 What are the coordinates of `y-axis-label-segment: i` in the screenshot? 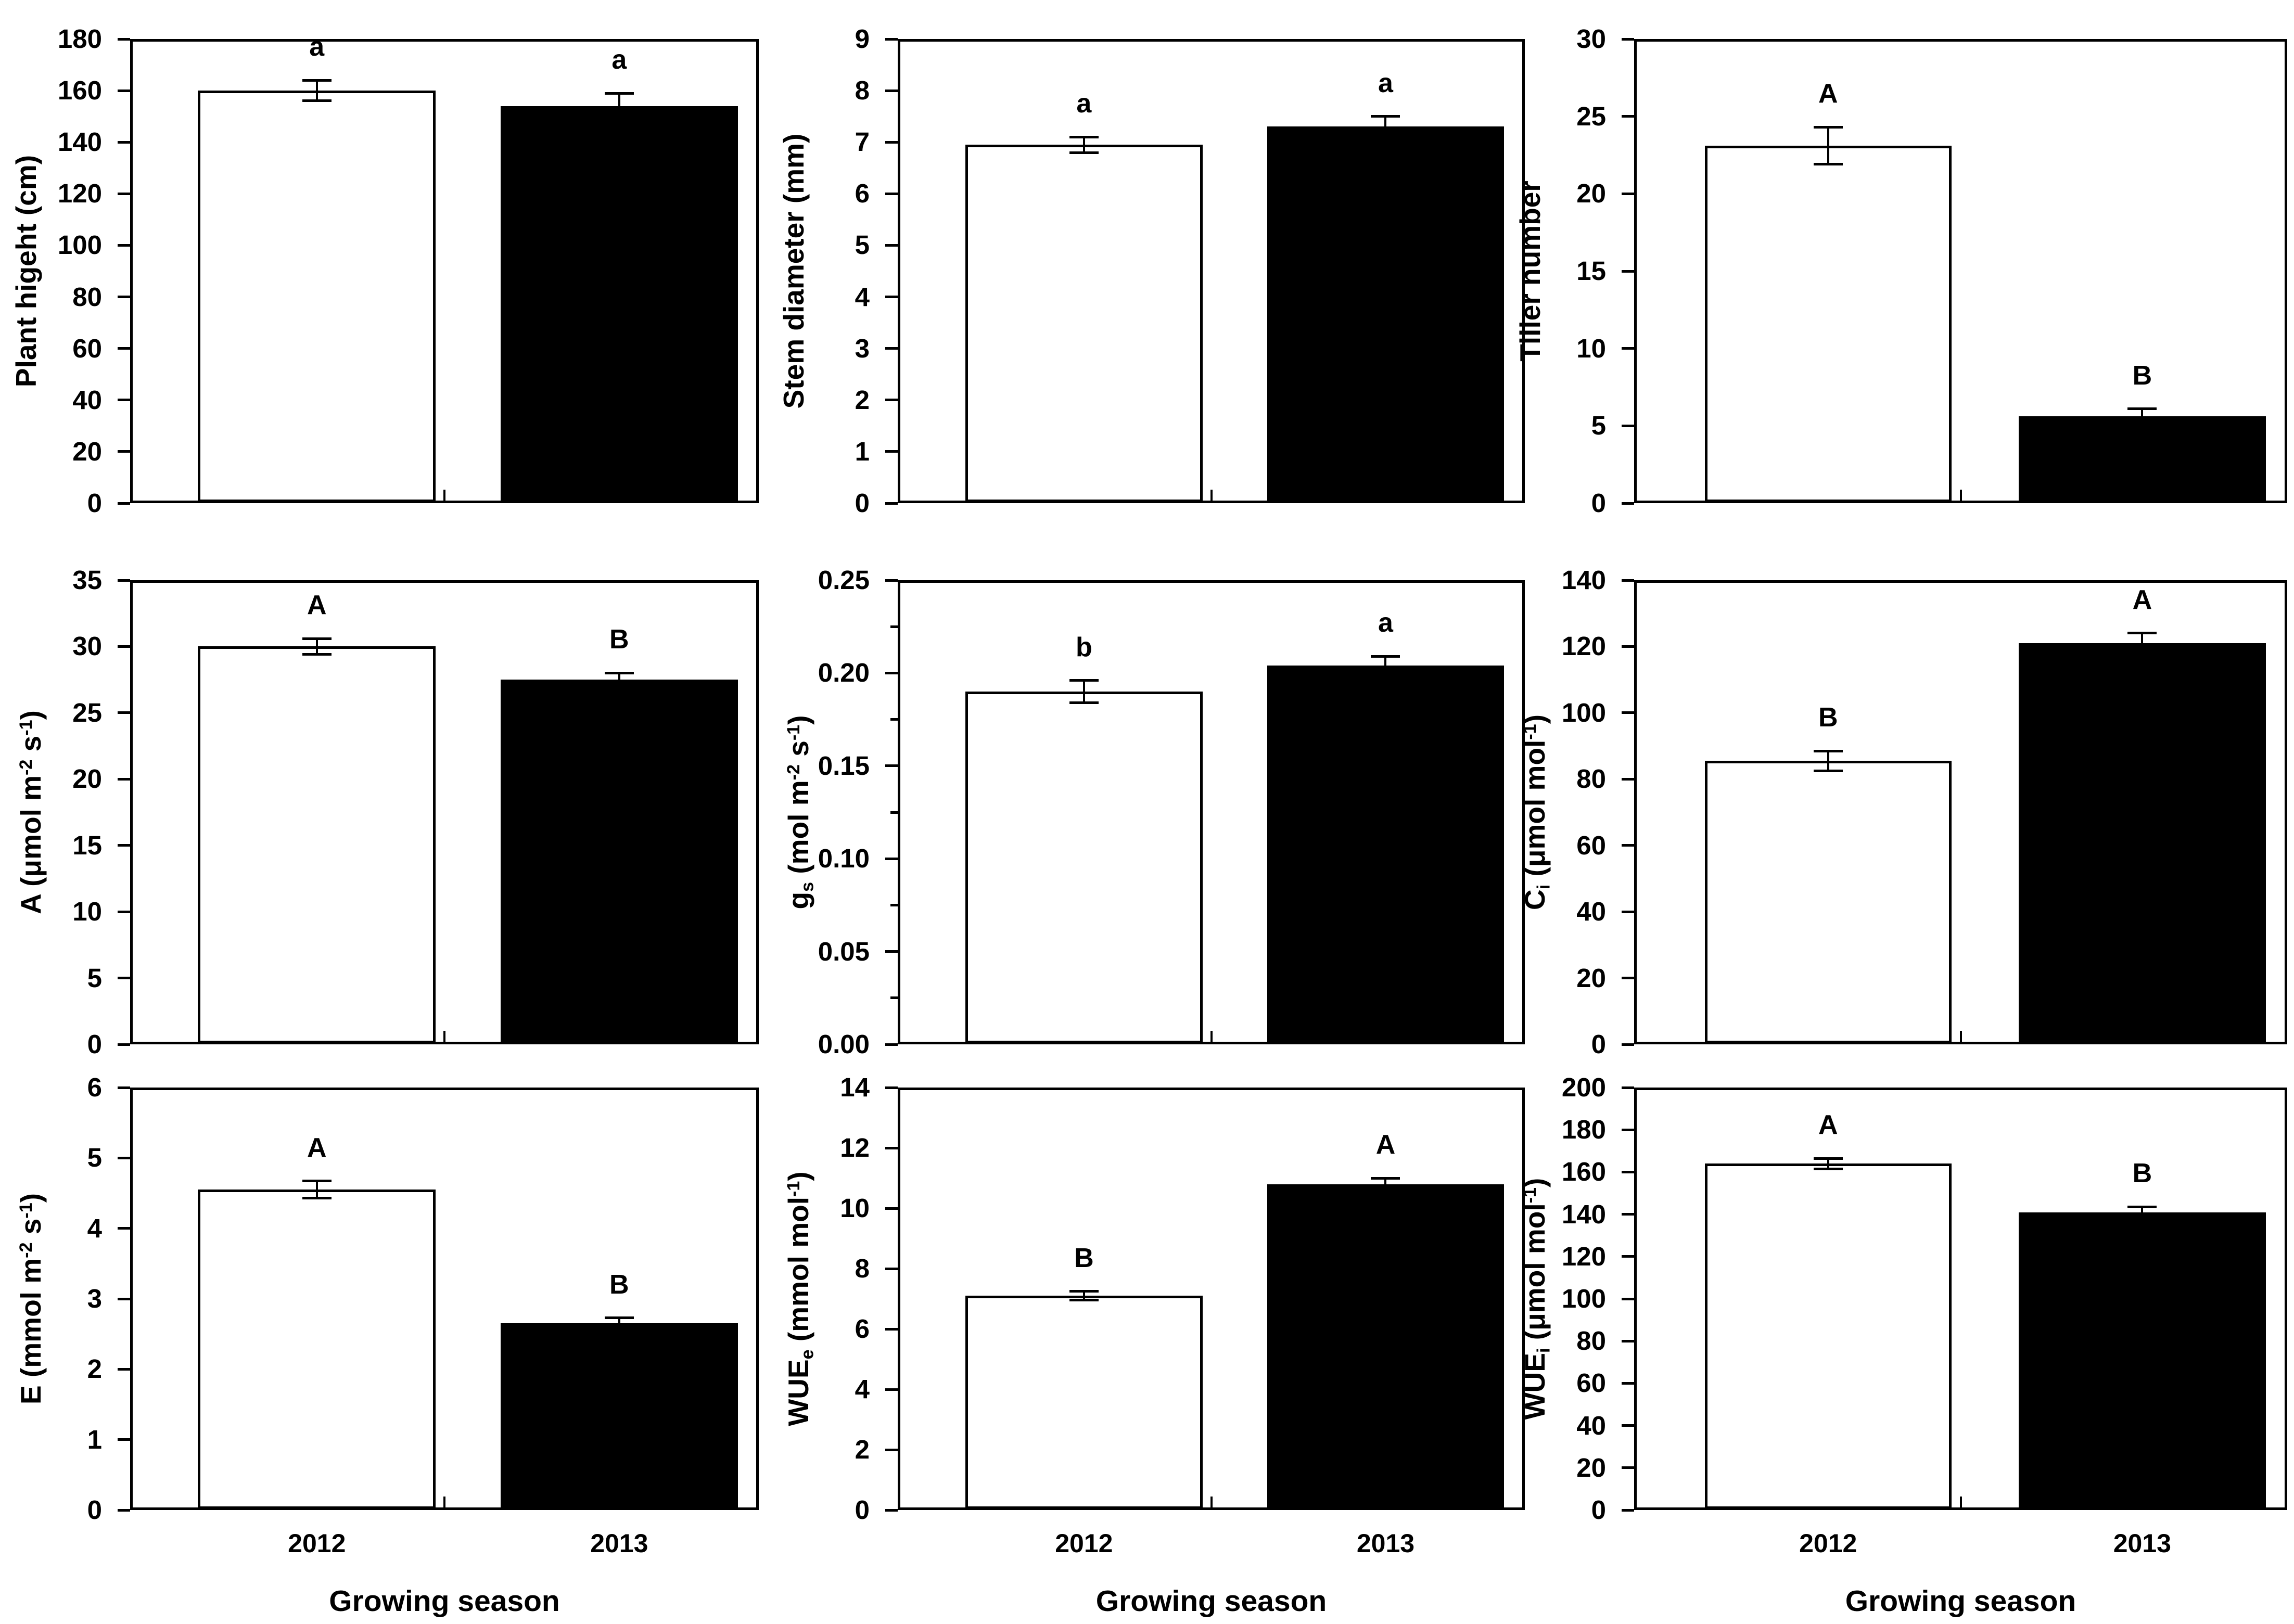 It's located at (1544, 1351).